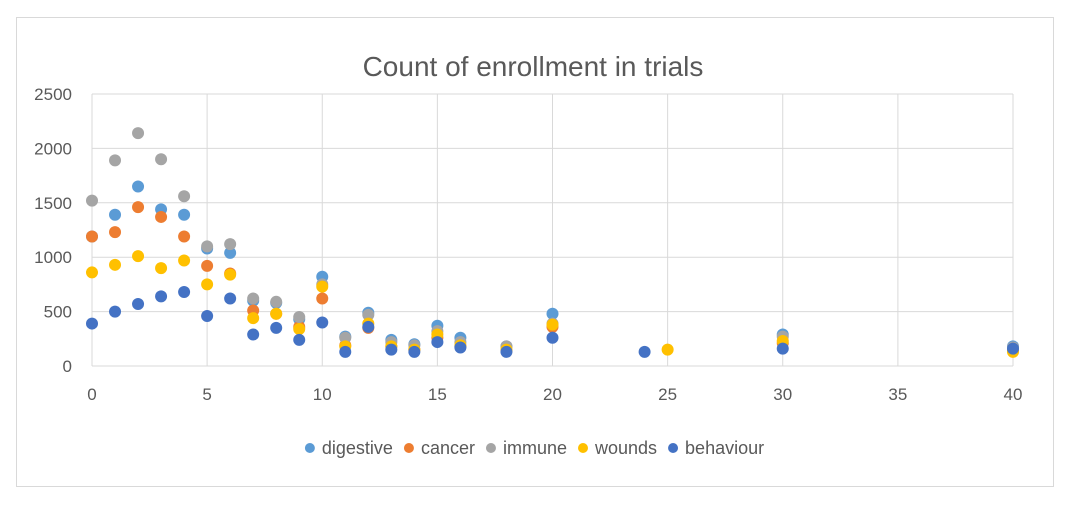 This screenshot has height=510, width=1074. Describe the element at coordinates (53, 257) in the screenshot. I see `y-tick-label: 1000` at that location.